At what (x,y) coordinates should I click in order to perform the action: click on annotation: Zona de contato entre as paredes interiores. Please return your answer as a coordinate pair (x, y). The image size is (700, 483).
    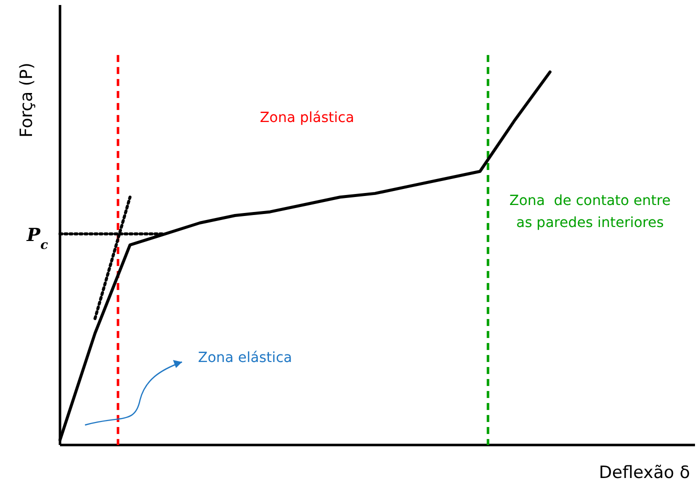
    Looking at the image, I should click on (590, 212).